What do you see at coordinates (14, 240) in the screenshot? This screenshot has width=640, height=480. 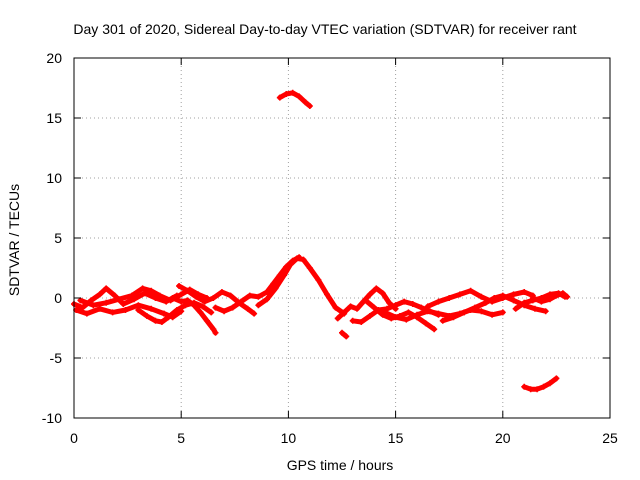 I see `y-axis-label: SDTVAR / TECUs` at bounding box center [14, 240].